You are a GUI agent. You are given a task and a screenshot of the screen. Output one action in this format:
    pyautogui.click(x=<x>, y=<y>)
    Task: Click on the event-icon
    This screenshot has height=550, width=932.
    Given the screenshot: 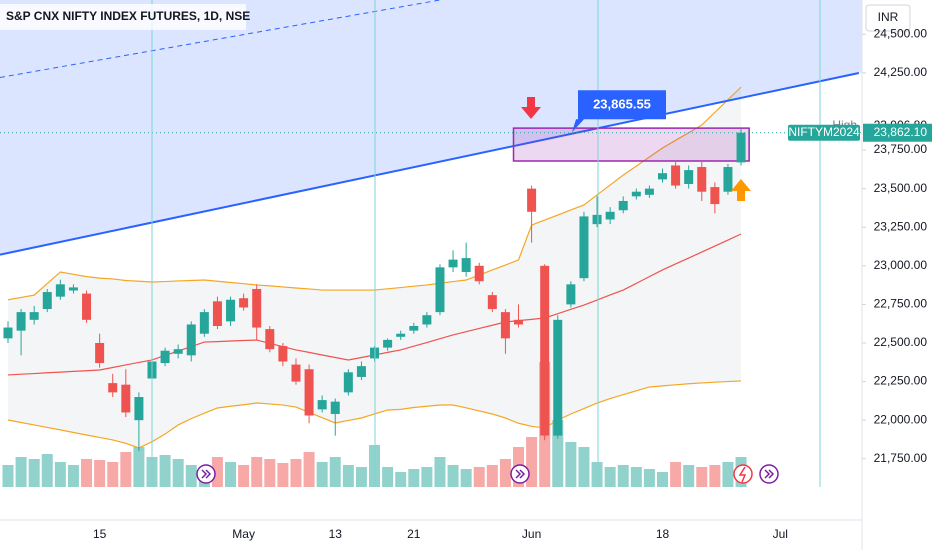 What is the action you would take?
    pyautogui.click(x=743, y=474)
    